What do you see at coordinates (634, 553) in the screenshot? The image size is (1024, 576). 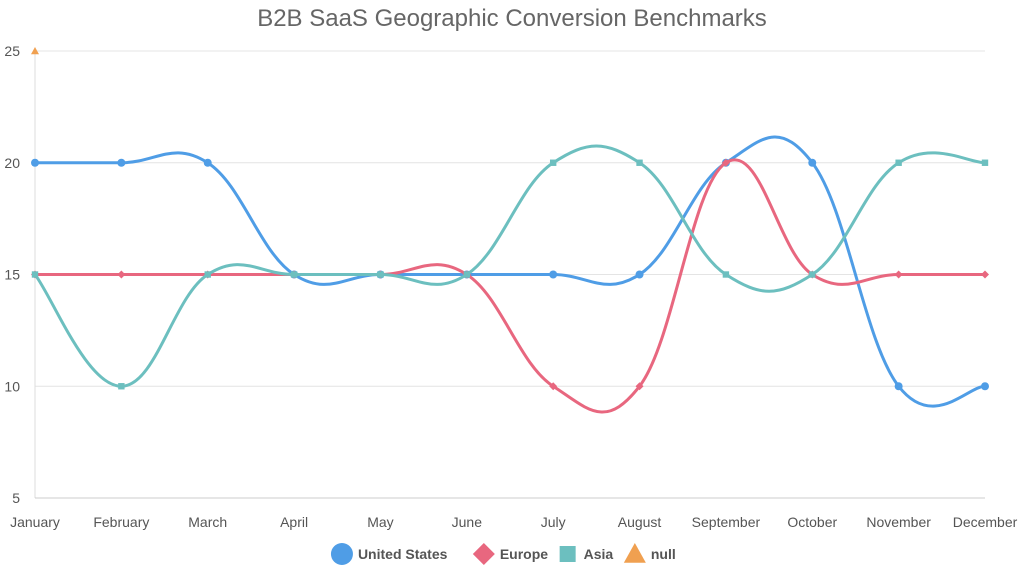 I see `legend-triangle-icon` at bounding box center [634, 553].